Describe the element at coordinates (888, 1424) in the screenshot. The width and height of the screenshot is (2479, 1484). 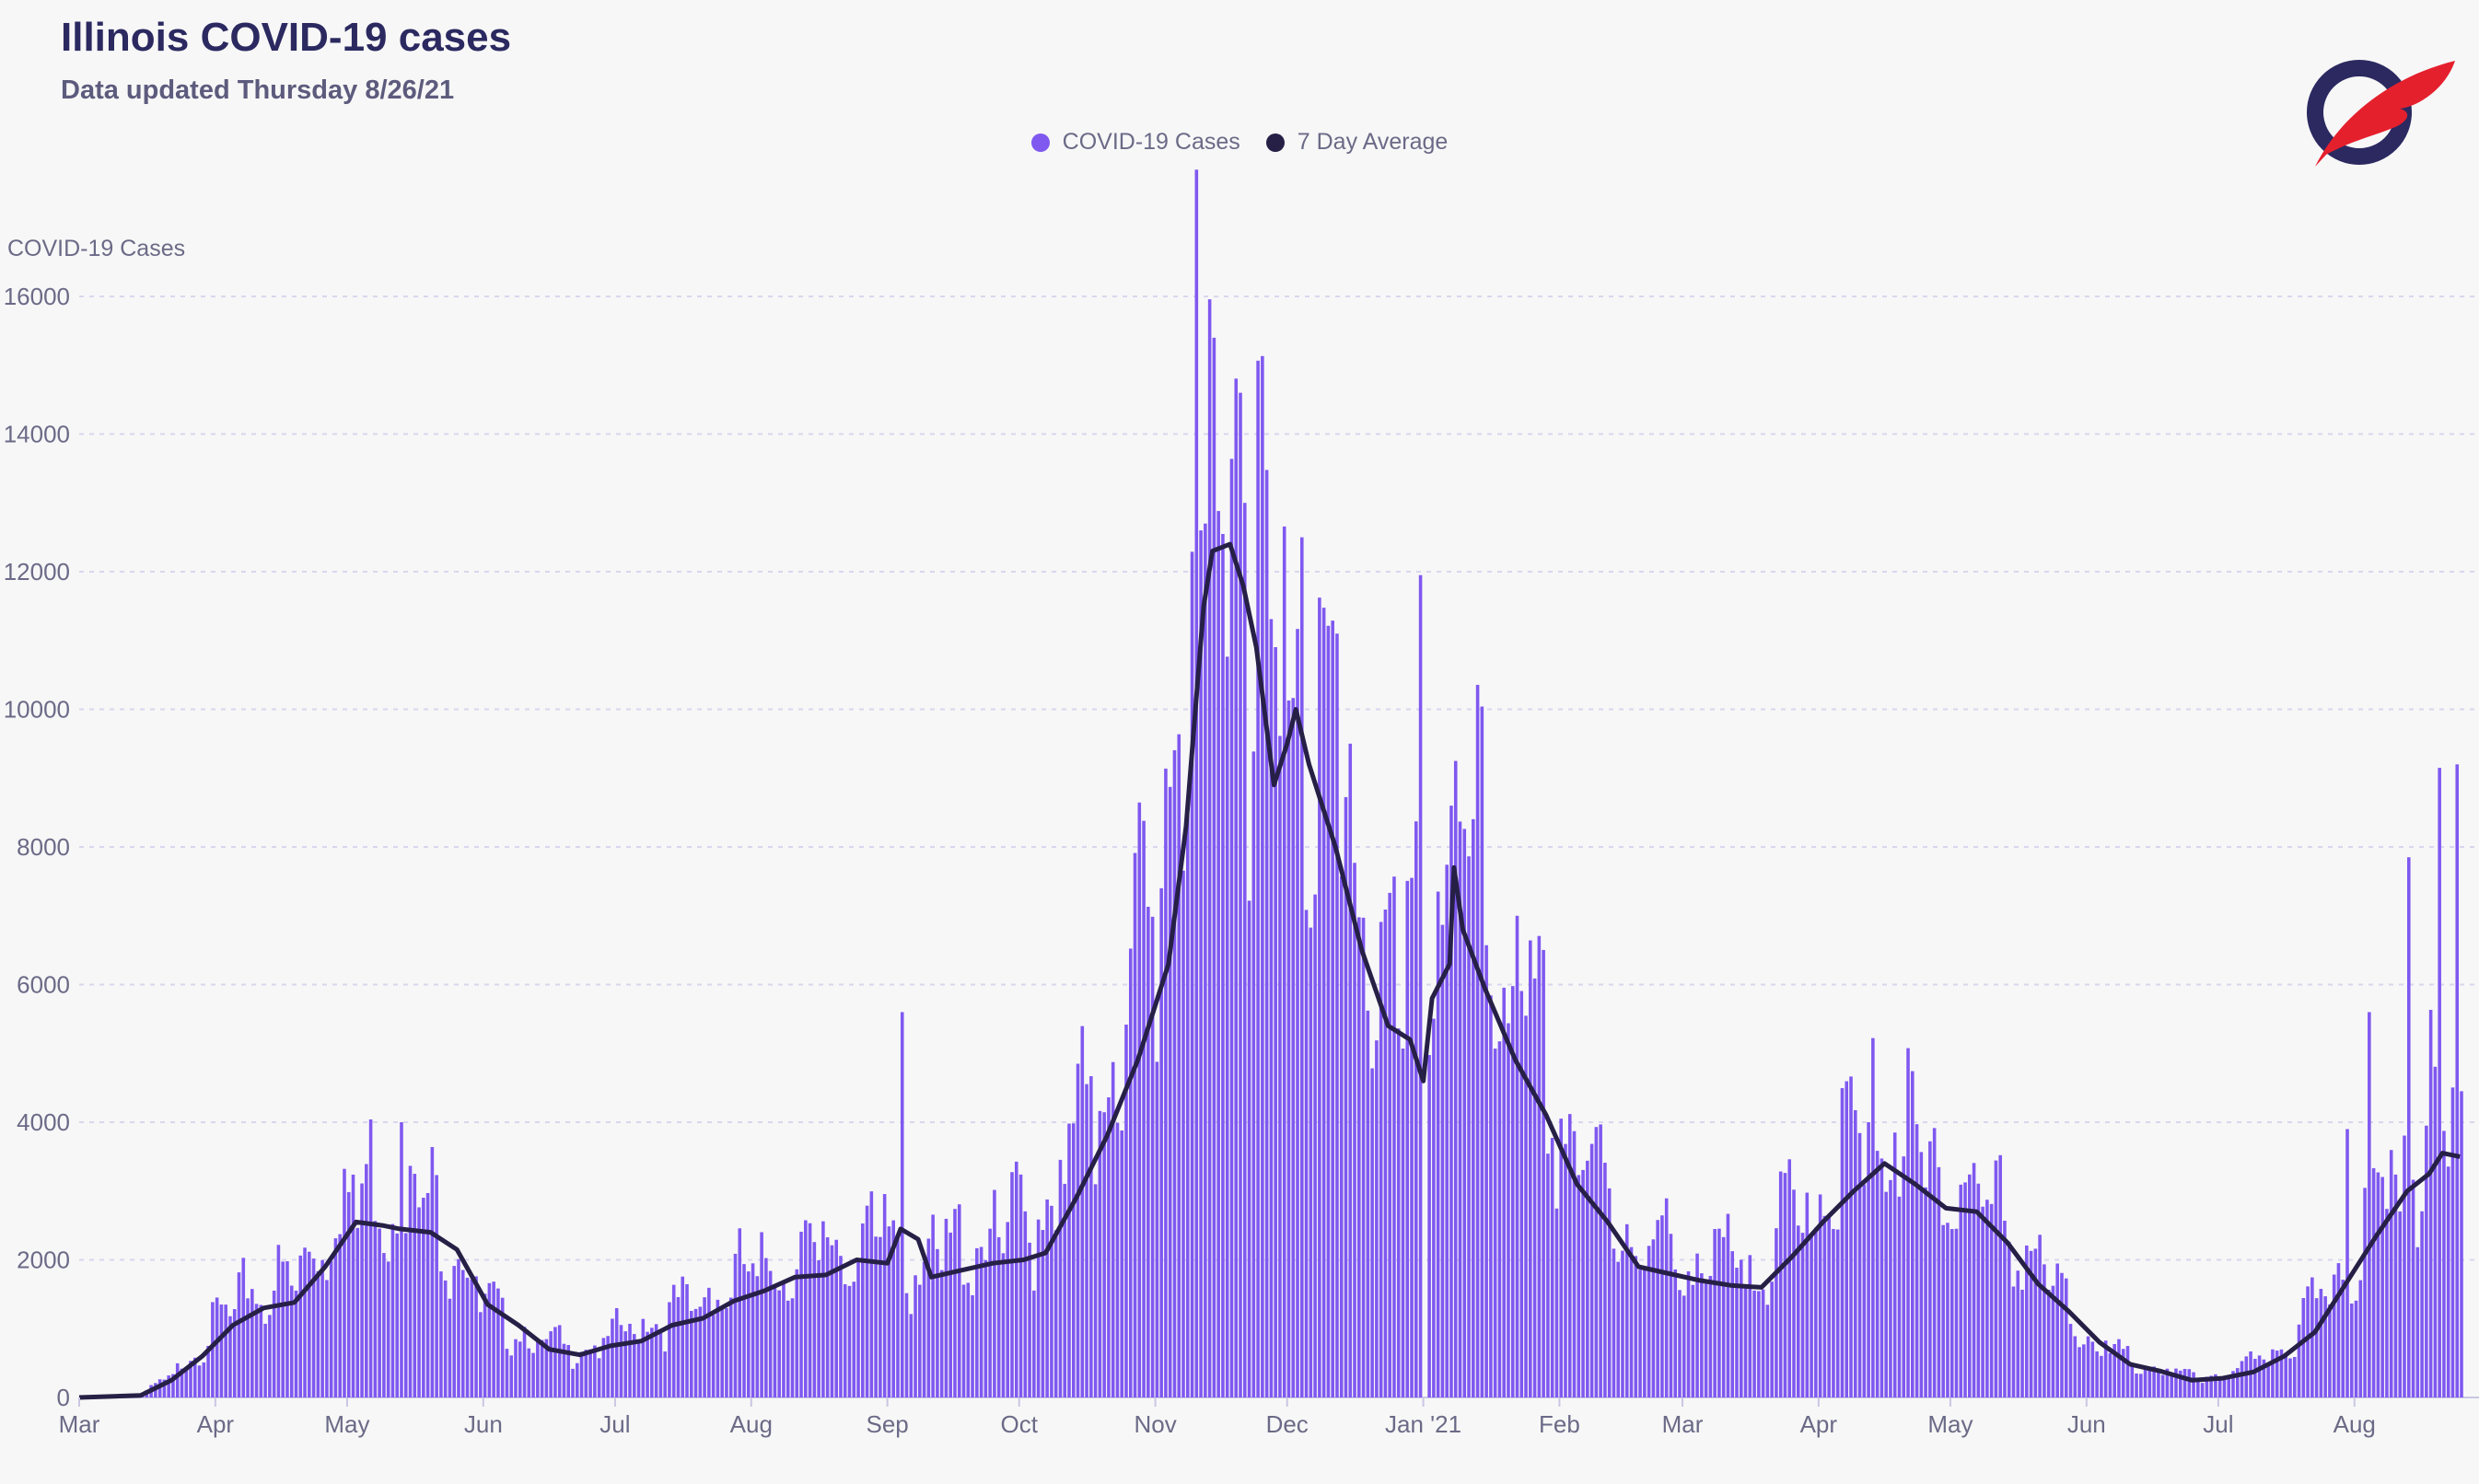
I see `x-tick-label: Sep` at that location.